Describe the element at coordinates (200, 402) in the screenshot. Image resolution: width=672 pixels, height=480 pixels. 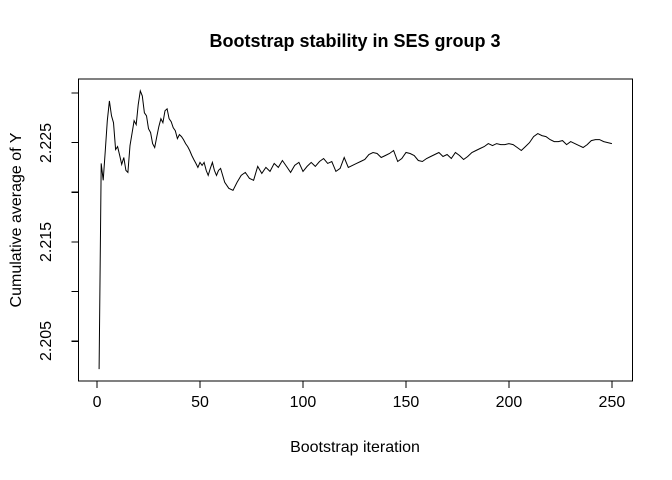
I see `x-tick-label: 50` at that location.